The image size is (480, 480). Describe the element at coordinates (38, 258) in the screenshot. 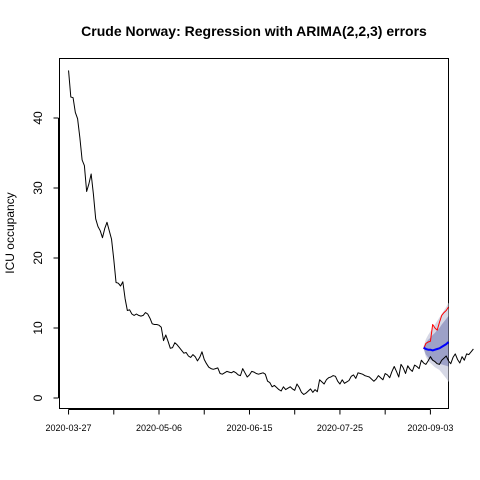

I see `y-tick-label: 20` at that location.